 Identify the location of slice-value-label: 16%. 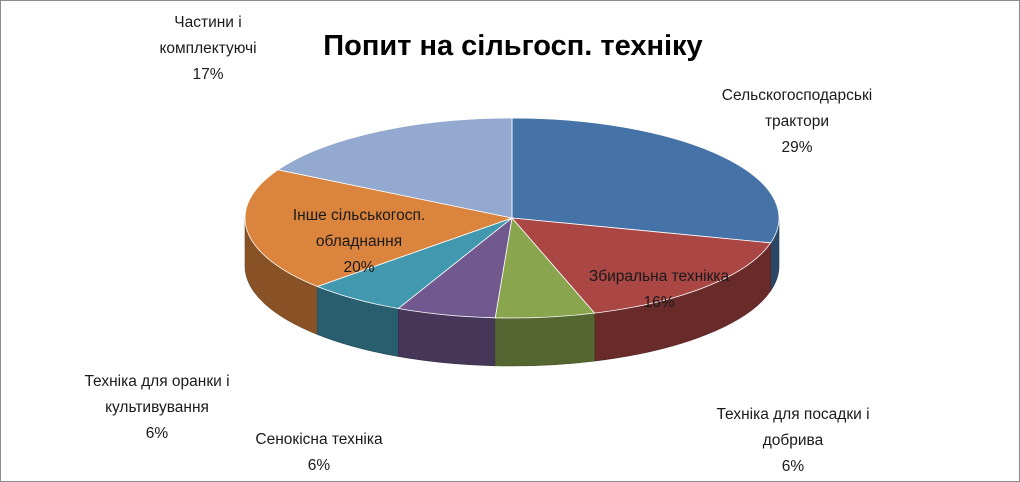
(658, 302).